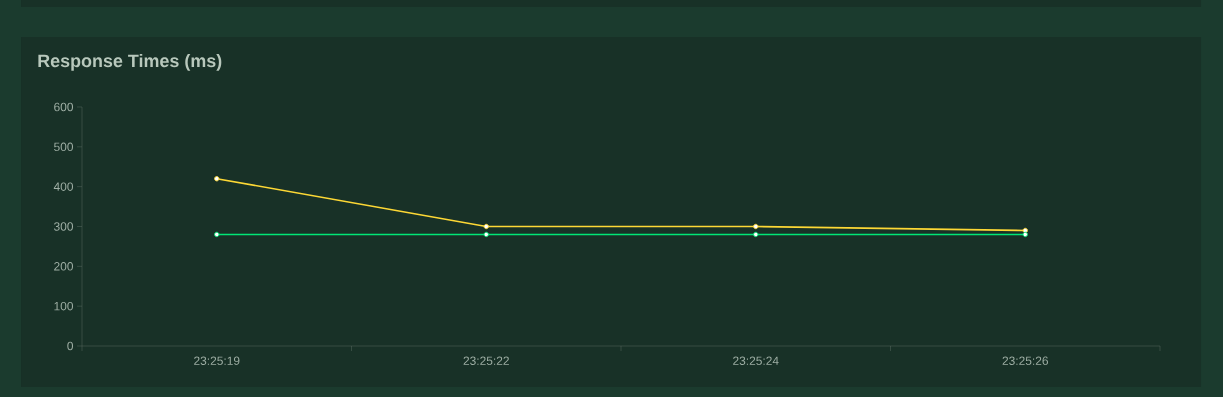 The width and height of the screenshot is (1223, 397). What do you see at coordinates (63, 226) in the screenshot?
I see `y-tick-label: 300` at bounding box center [63, 226].